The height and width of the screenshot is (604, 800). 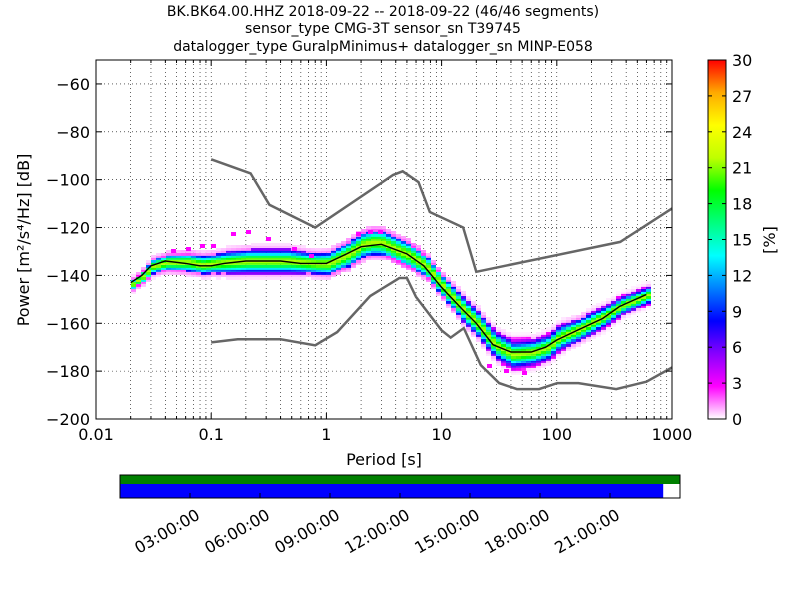 What do you see at coordinates (388, 298) in the screenshot?
I see `median-curve` at bounding box center [388, 298].